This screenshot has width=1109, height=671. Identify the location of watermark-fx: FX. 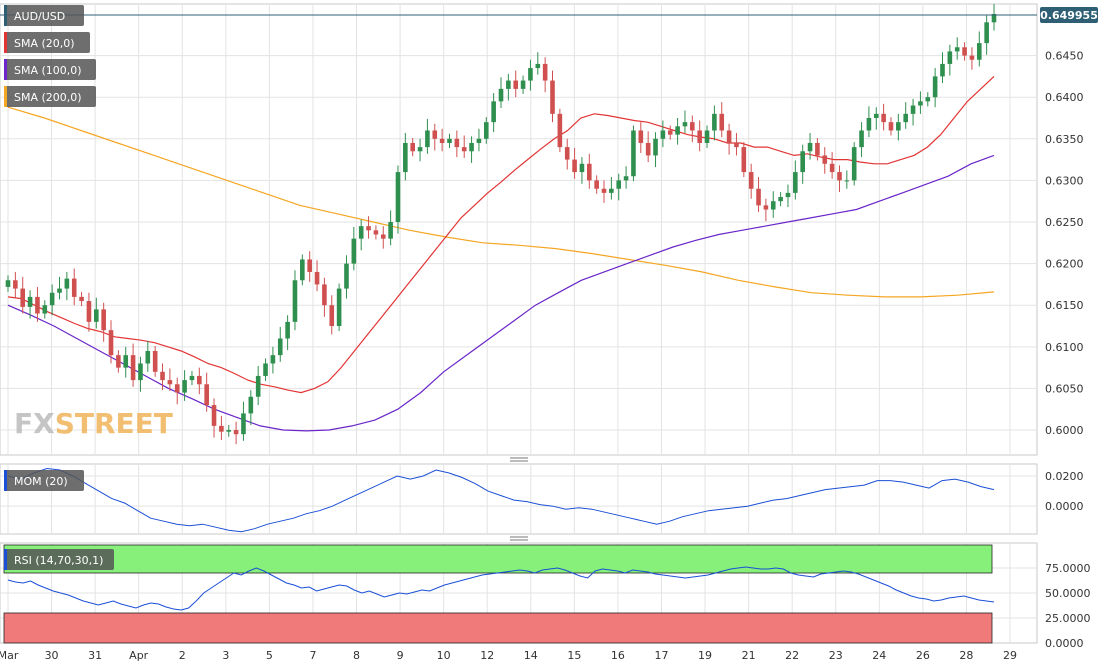
(34, 423).